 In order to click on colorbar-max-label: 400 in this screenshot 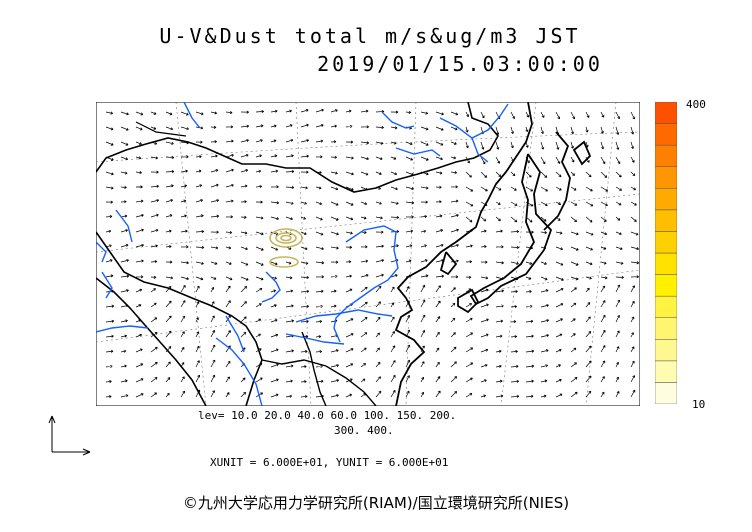, I will do `click(696, 104)`.